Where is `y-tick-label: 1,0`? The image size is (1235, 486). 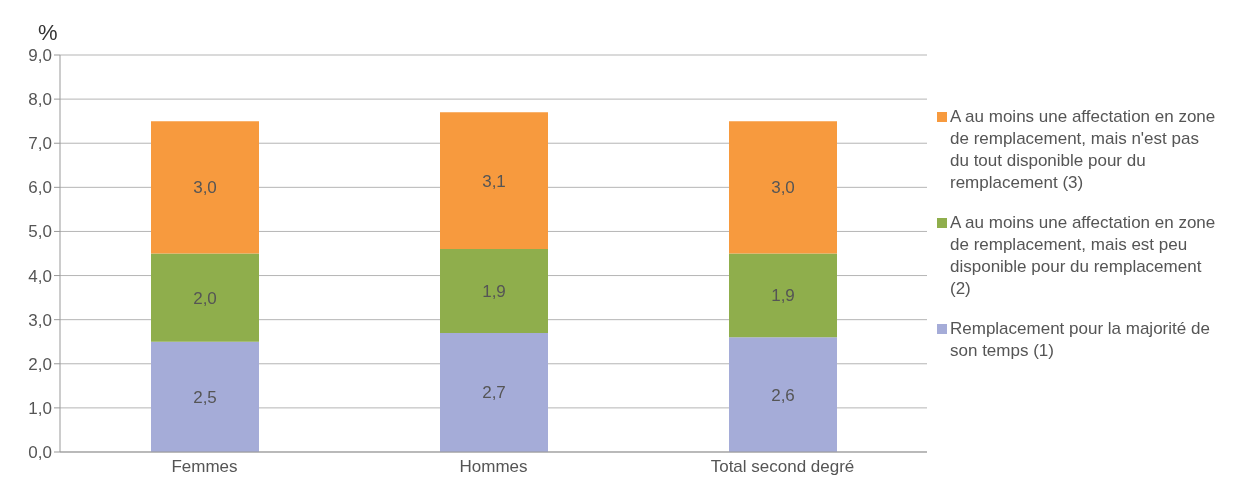 y-tick-label: 1,0 is located at coordinates (40, 408).